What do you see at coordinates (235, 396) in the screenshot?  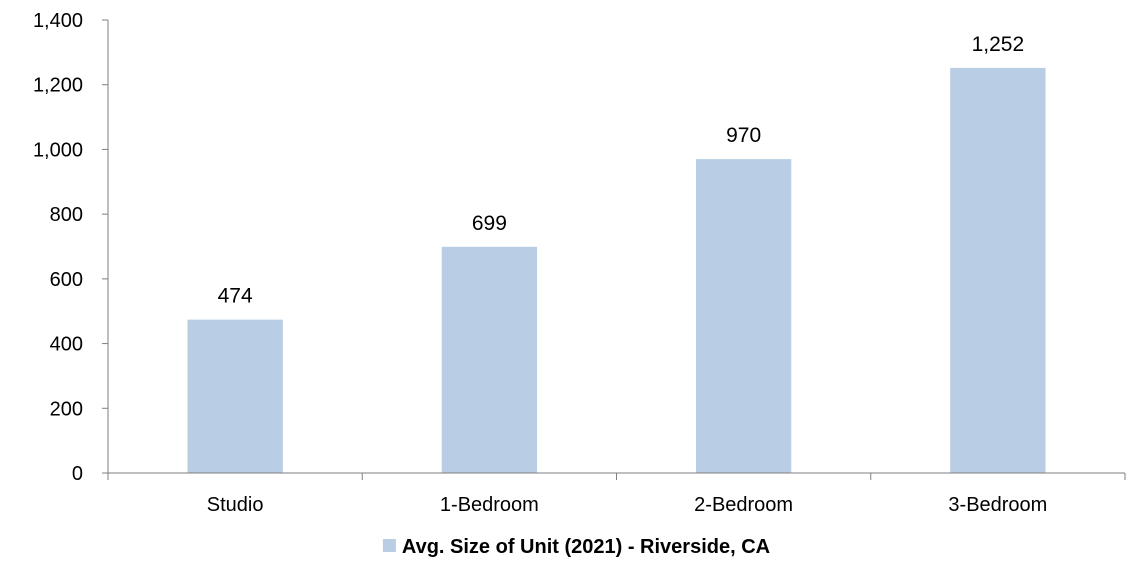 I see `bar-studio` at bounding box center [235, 396].